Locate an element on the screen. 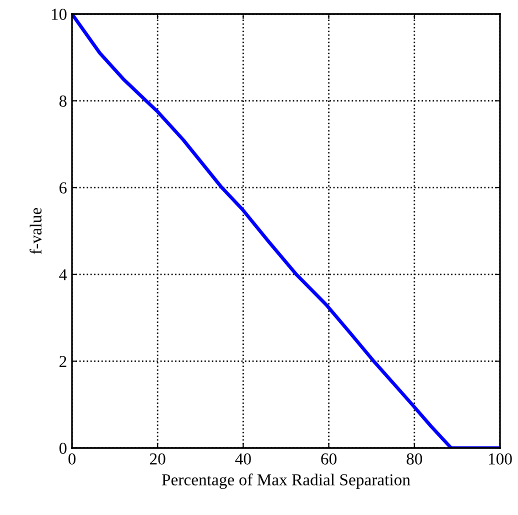 The image size is (518, 515). x-tick-label: 20 is located at coordinates (158, 459).